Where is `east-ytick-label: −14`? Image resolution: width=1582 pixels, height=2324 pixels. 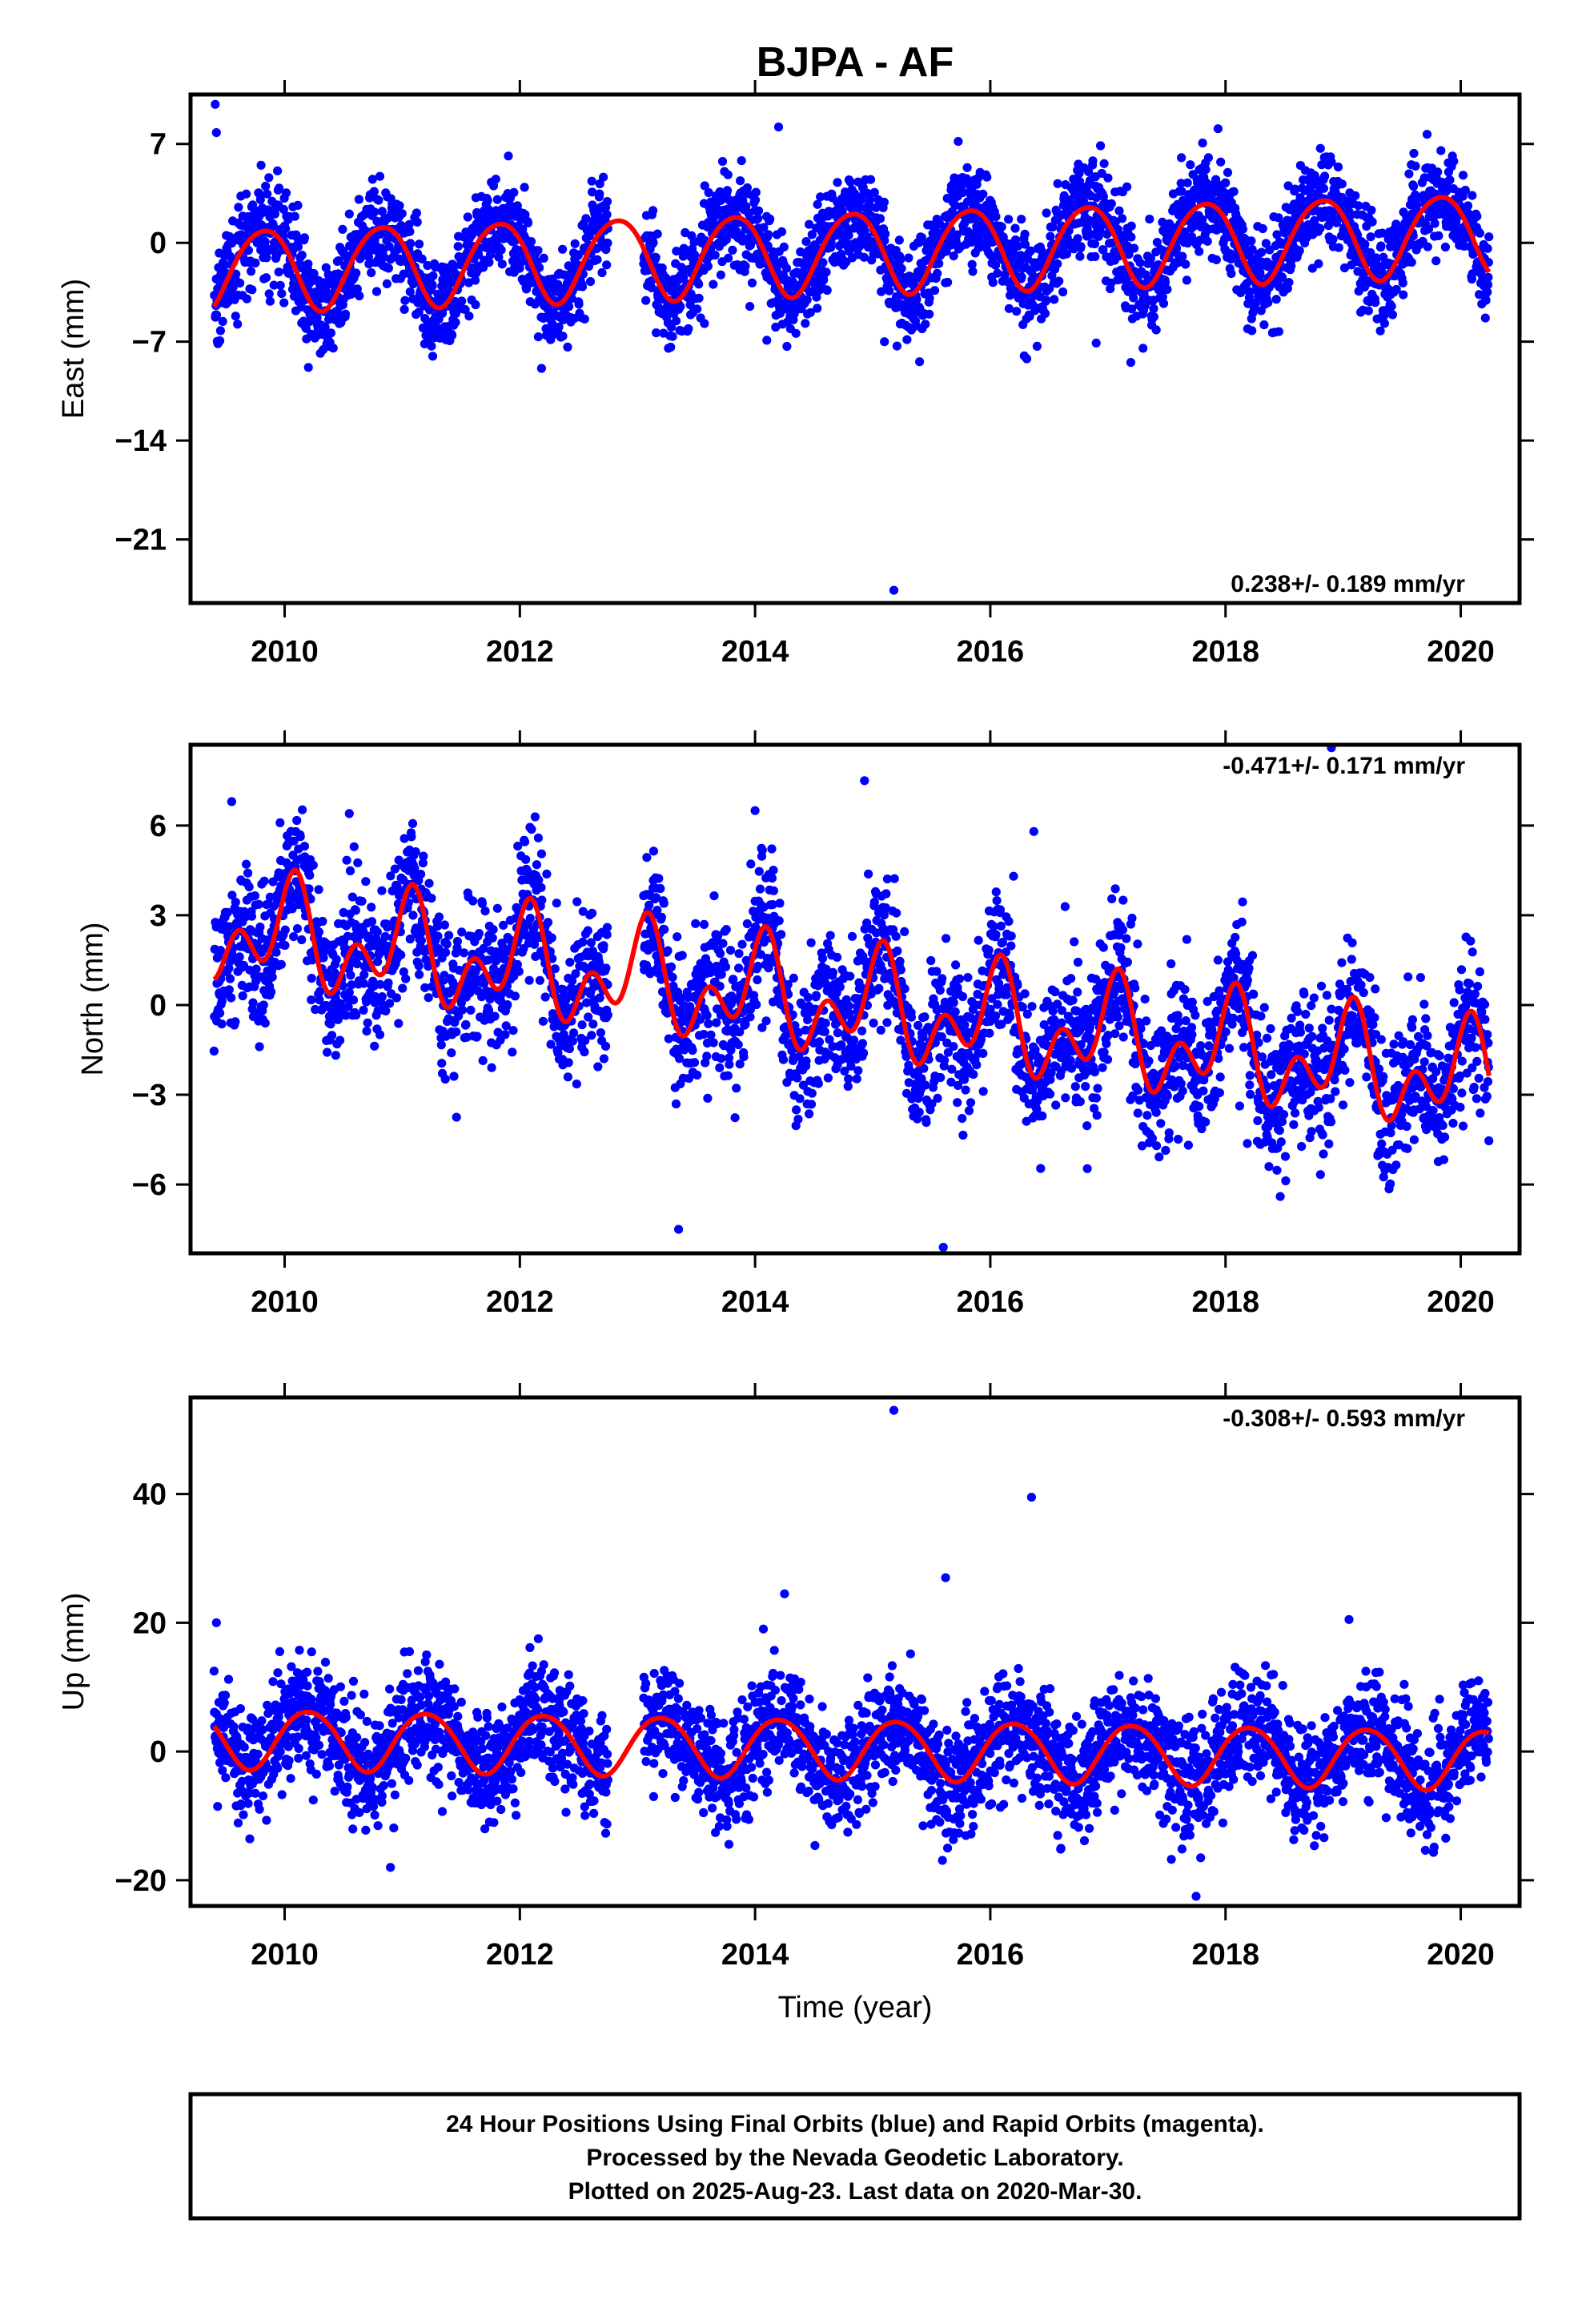 east-ytick-label: −14 is located at coordinates (141, 441).